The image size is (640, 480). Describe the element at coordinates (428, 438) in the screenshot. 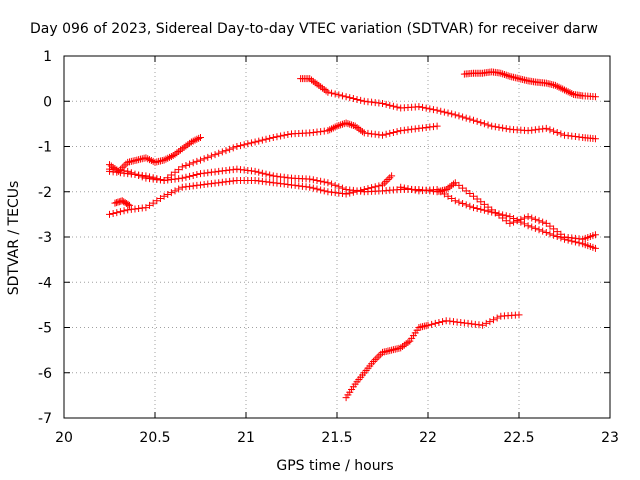

I see `x-tick-label: 22` at that location.